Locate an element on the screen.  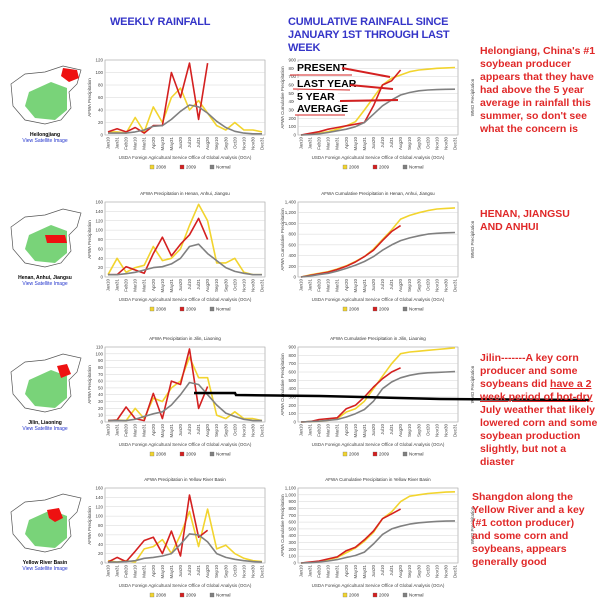
map-caption: Henan, Anhui, Jiangsu is located at coordinates (45, 278).